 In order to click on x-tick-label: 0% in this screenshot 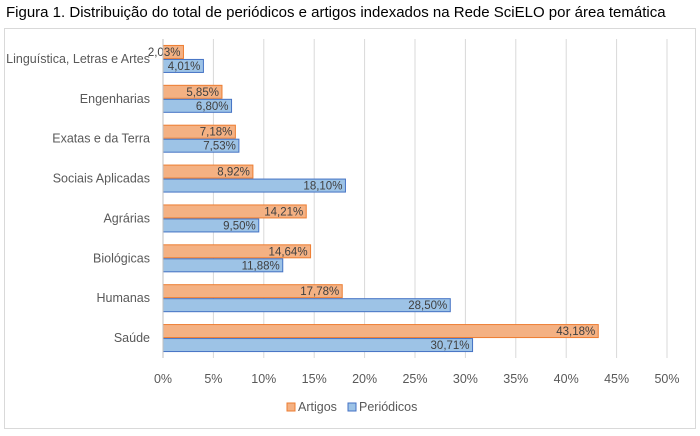, I will do `click(163, 379)`.